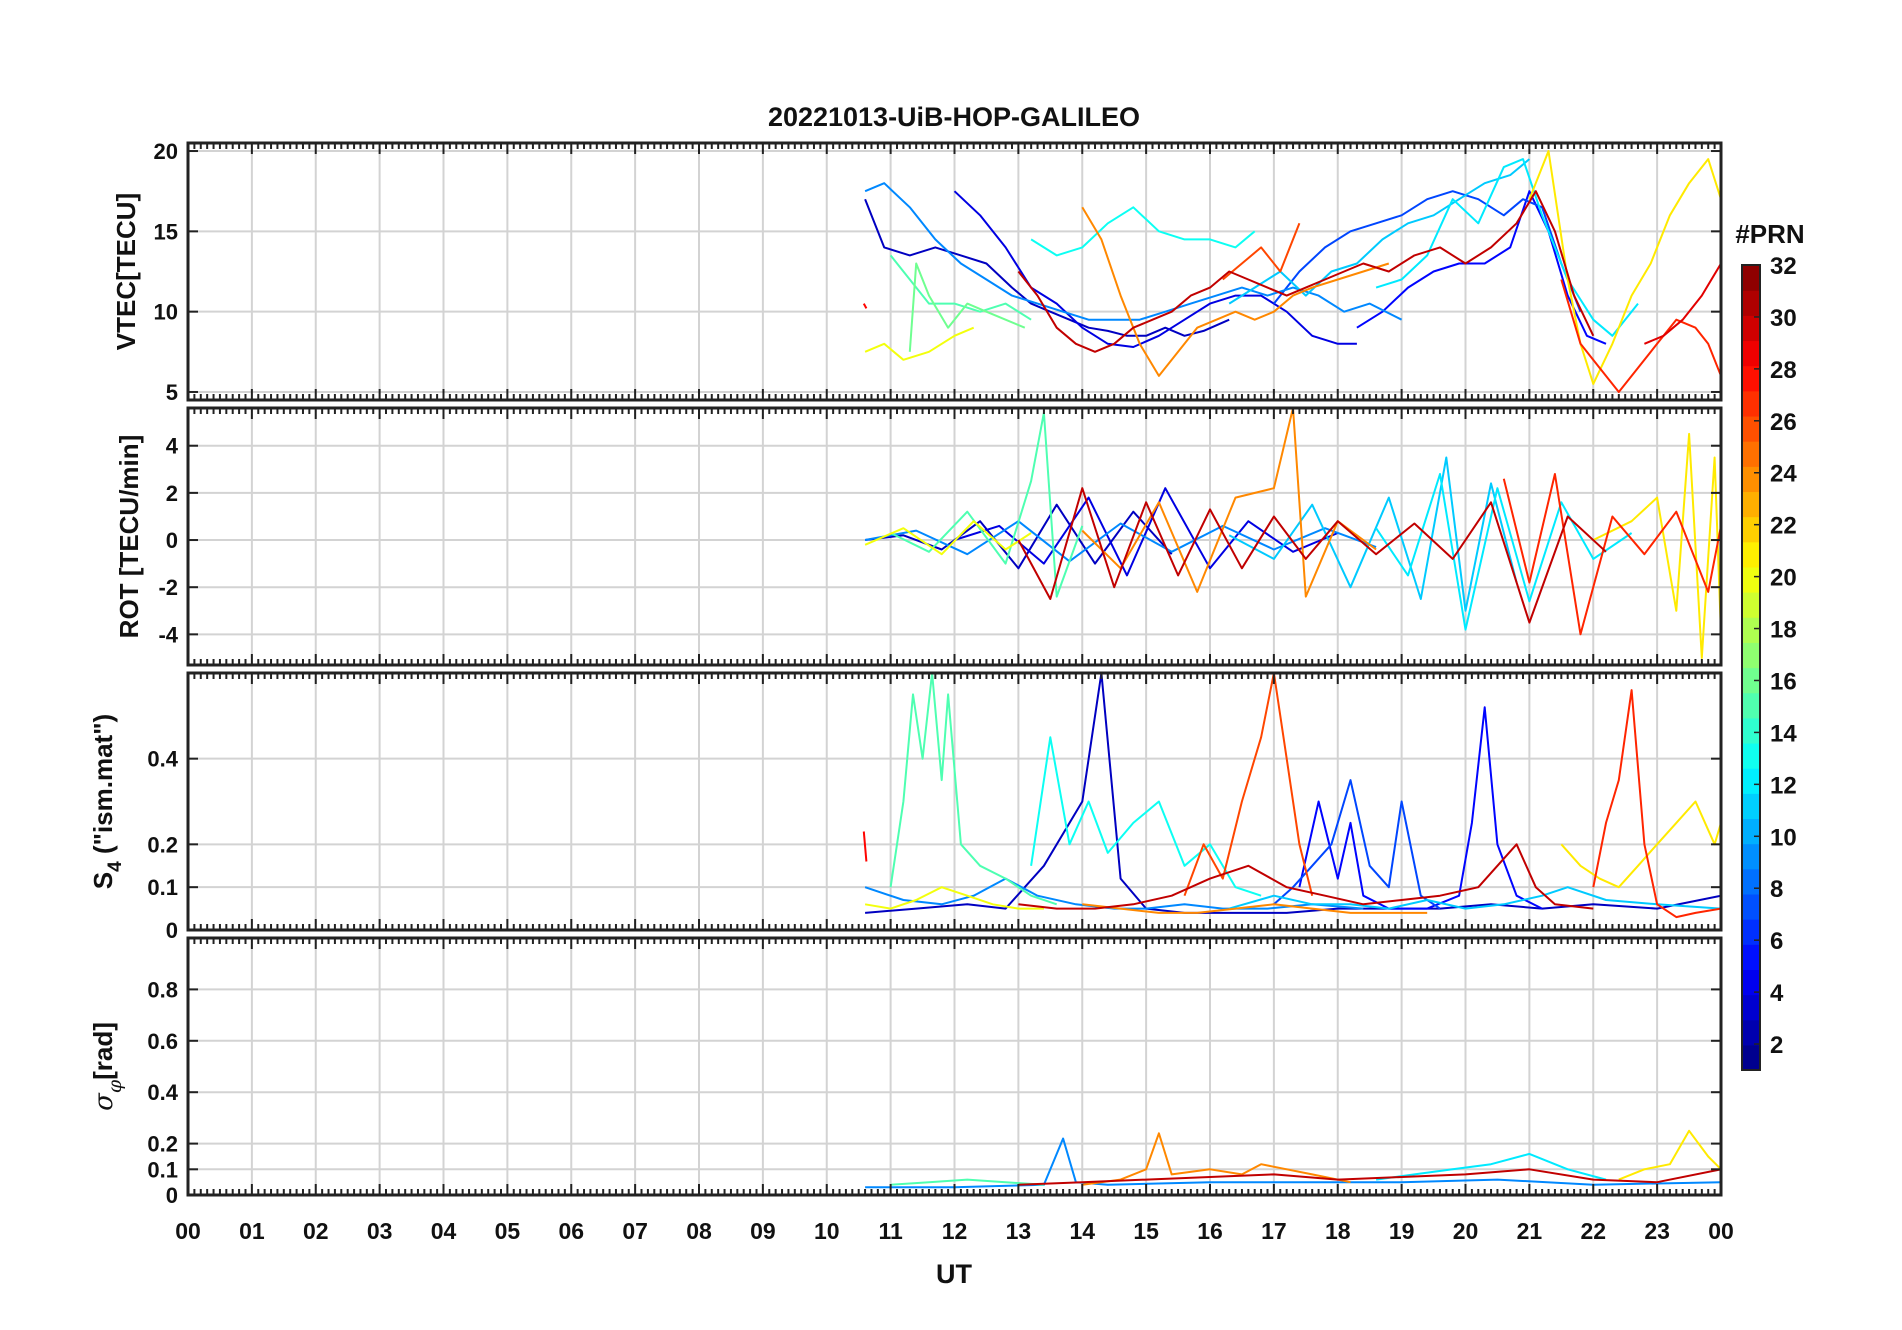 The width and height of the screenshot is (1902, 1330). What do you see at coordinates (168, 541) in the screenshot?
I see `rot-ytick-labels: -4 -2 0 2 4` at bounding box center [168, 541].